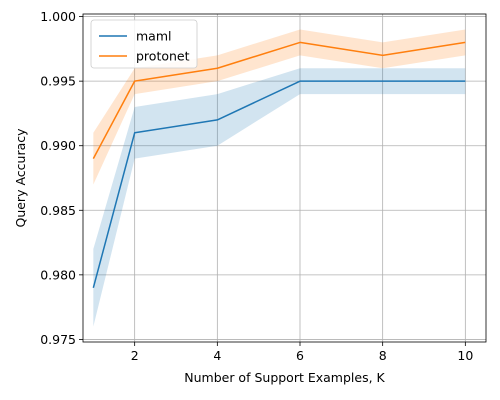 The height and width of the screenshot is (400, 500). Describe the element at coordinates (58, 16) in the screenshot. I see `y-tick-label: 1.000` at that location.